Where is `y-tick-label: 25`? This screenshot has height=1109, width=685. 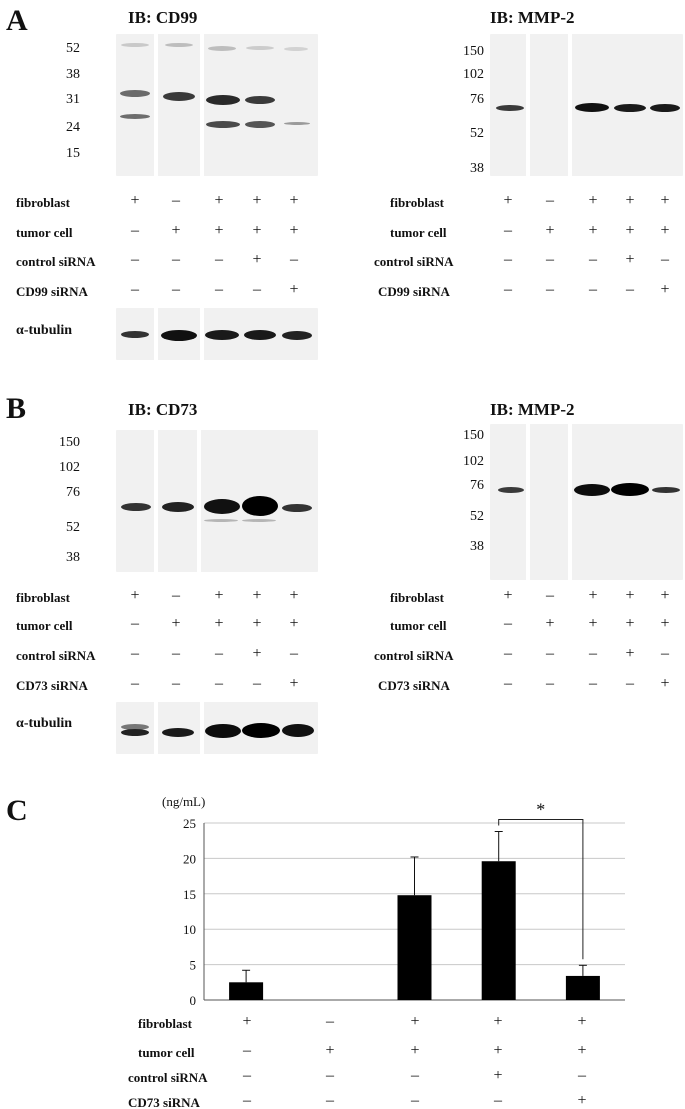
y-tick-label: 25 is located at coordinates (189, 823).